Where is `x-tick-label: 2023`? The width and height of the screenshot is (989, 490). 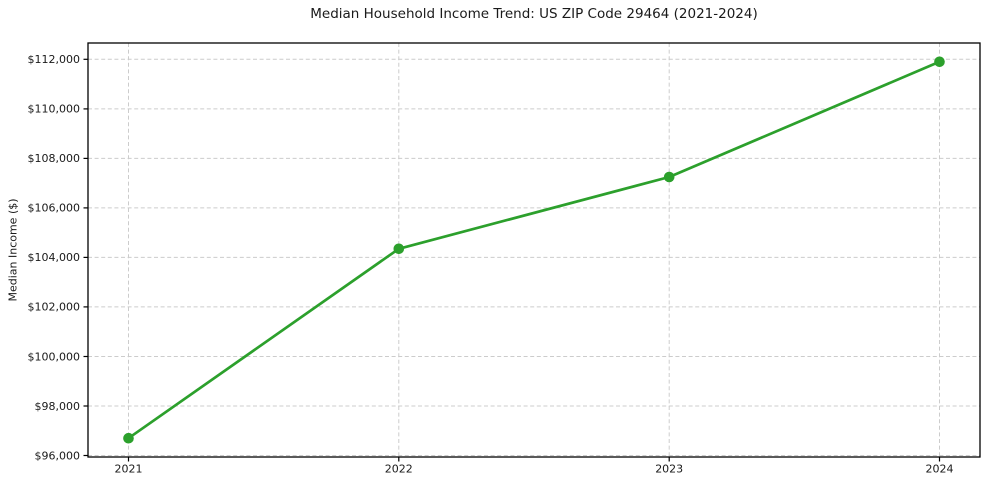
x-tick-label: 2023 is located at coordinates (669, 469).